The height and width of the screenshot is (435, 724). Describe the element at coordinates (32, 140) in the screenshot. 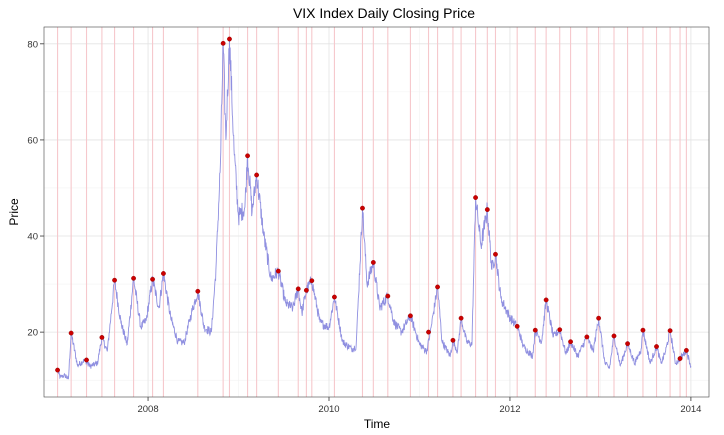

I see `y-tick-label: 60` at that location.